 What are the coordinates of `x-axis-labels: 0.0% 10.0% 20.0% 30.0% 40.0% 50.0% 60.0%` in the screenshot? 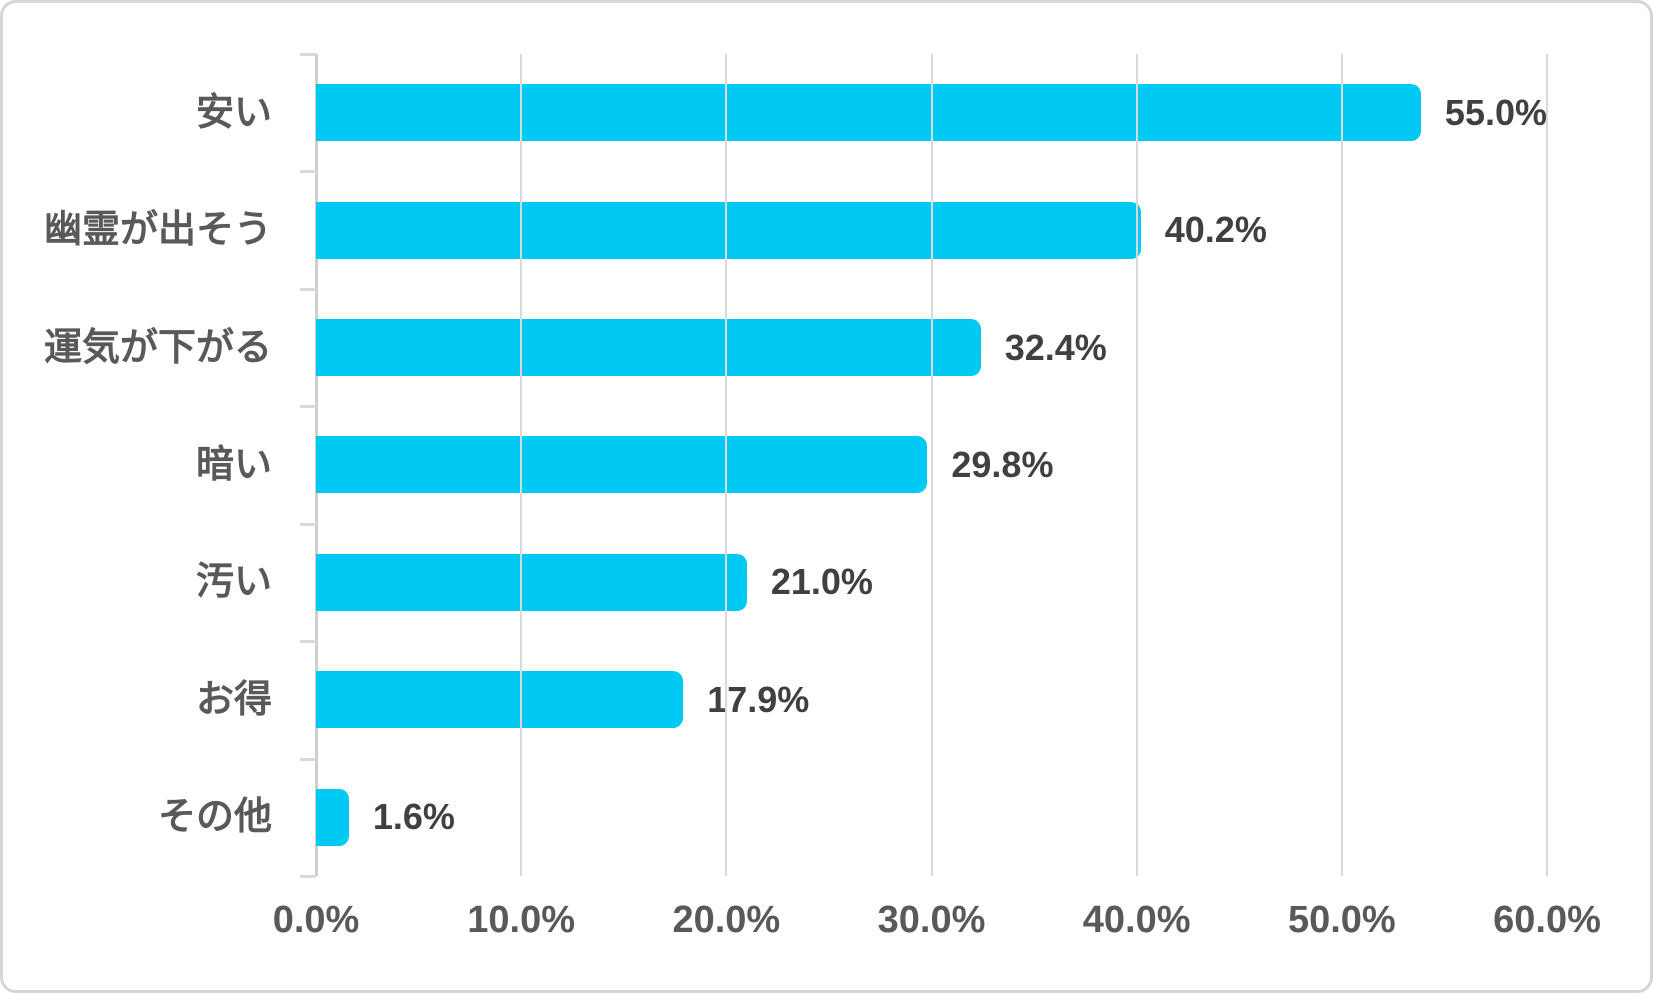 It's located at (937, 930).